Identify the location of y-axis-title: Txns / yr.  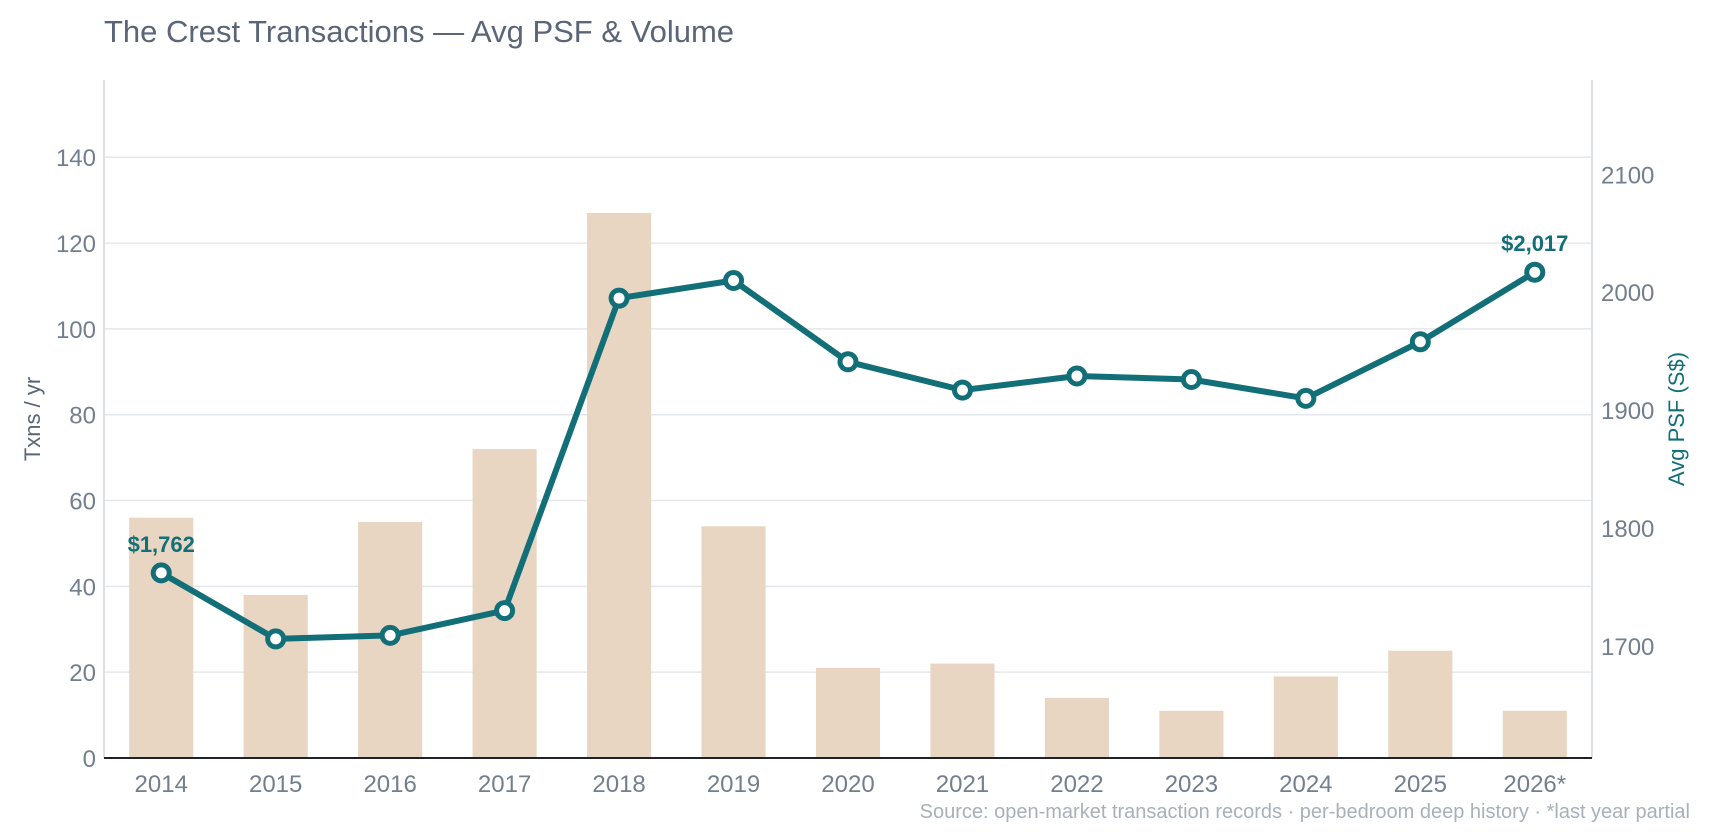
(32, 419).